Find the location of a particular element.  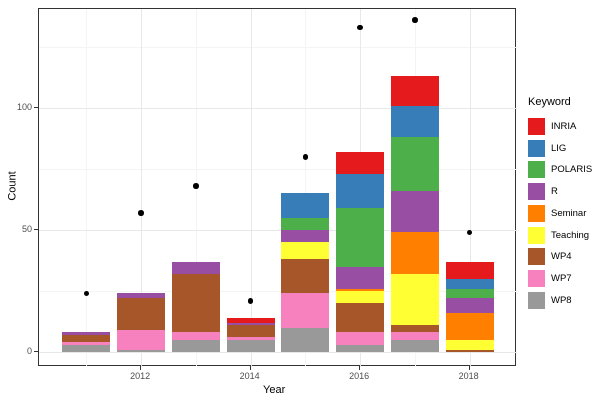

bar-segment-r-2014 is located at coordinates (250, 324).